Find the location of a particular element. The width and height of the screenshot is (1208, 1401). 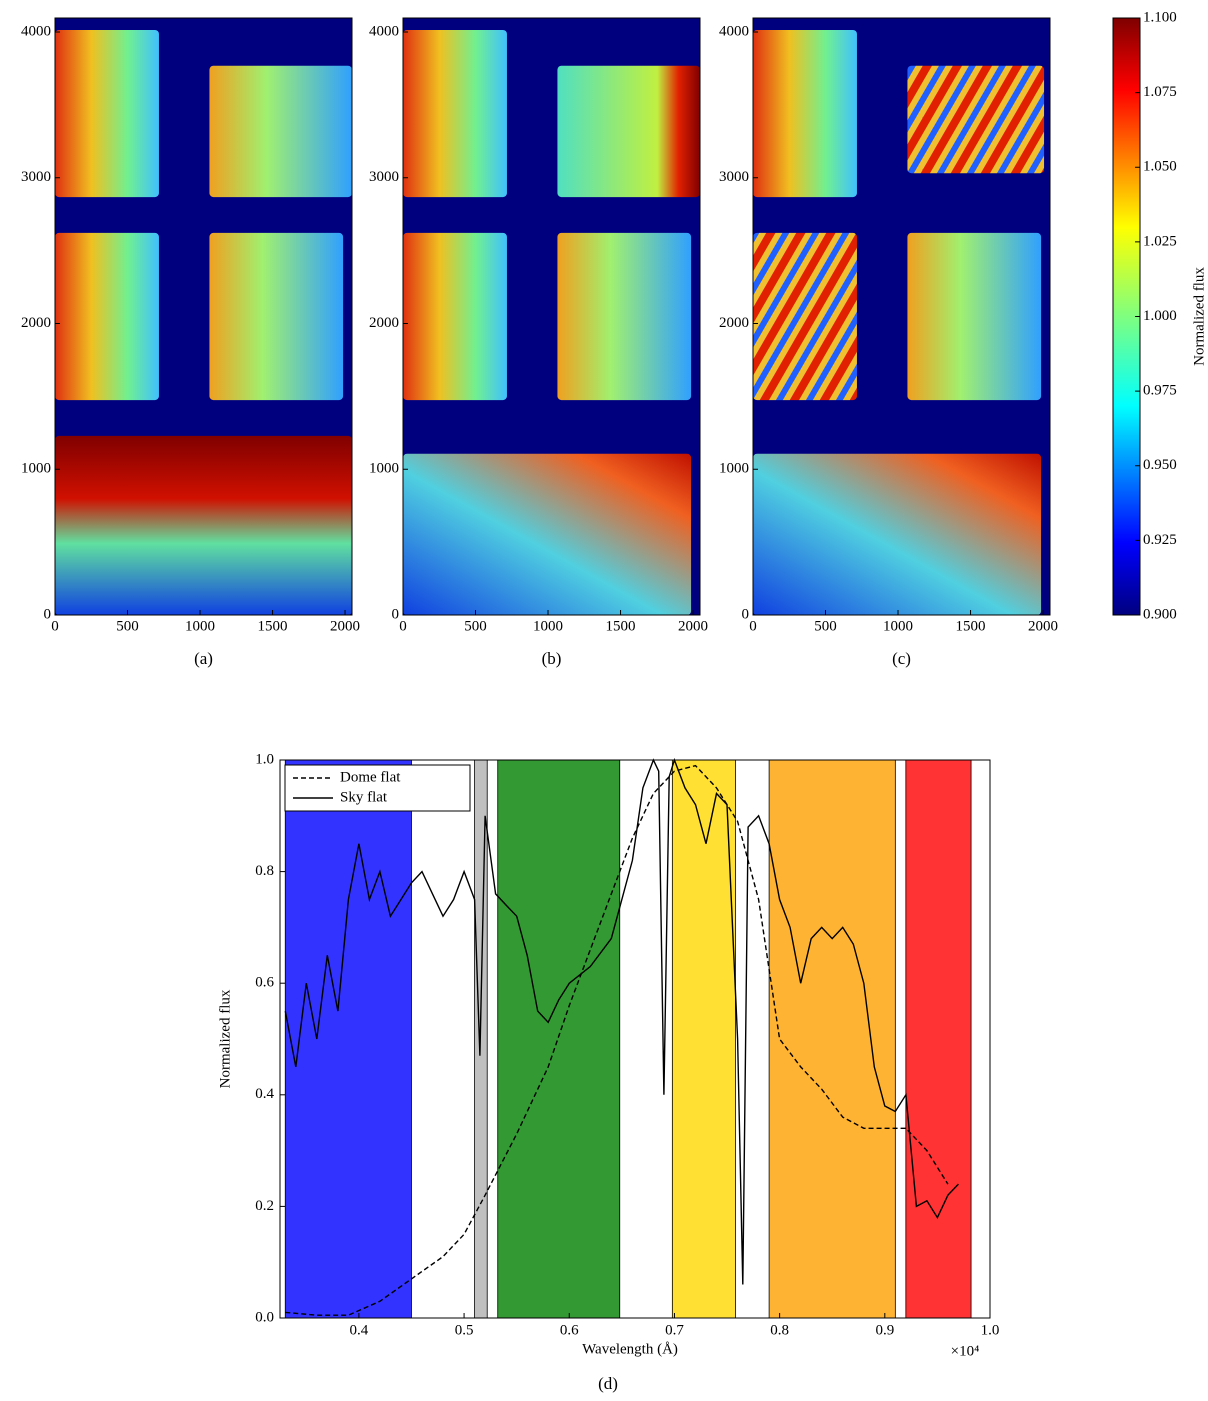

x-axis-label: Wavelength (Å) is located at coordinates (630, 1349).